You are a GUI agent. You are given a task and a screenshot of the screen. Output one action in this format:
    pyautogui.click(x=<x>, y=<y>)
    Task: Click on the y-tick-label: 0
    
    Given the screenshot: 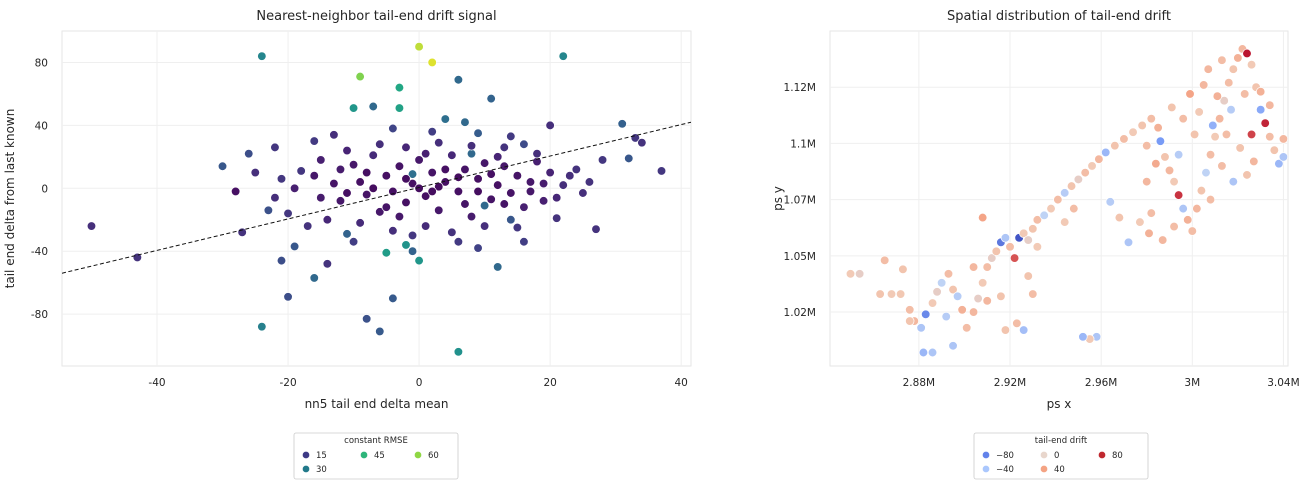 What is the action you would take?
    pyautogui.click(x=44, y=189)
    